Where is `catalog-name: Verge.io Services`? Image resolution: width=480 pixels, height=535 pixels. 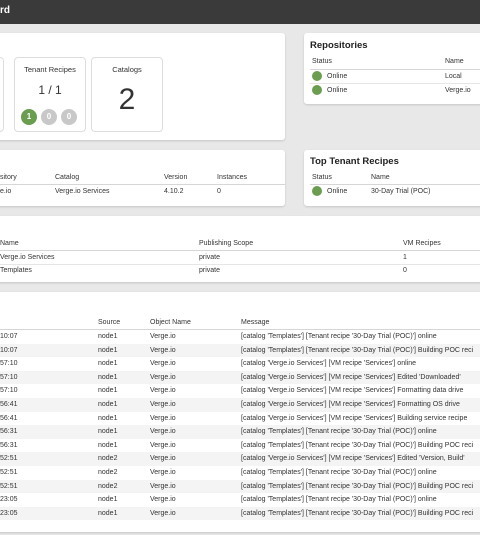
catalog-name: Verge.io Services is located at coordinates (27, 257).